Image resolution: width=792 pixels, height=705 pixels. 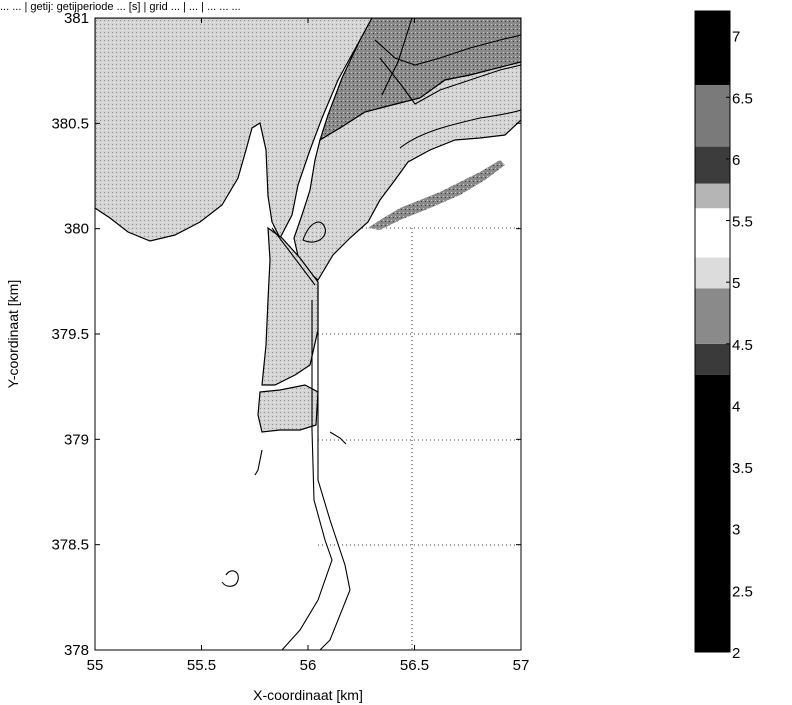 What do you see at coordinates (288, 408) in the screenshot?
I see `spit-lower` at bounding box center [288, 408].